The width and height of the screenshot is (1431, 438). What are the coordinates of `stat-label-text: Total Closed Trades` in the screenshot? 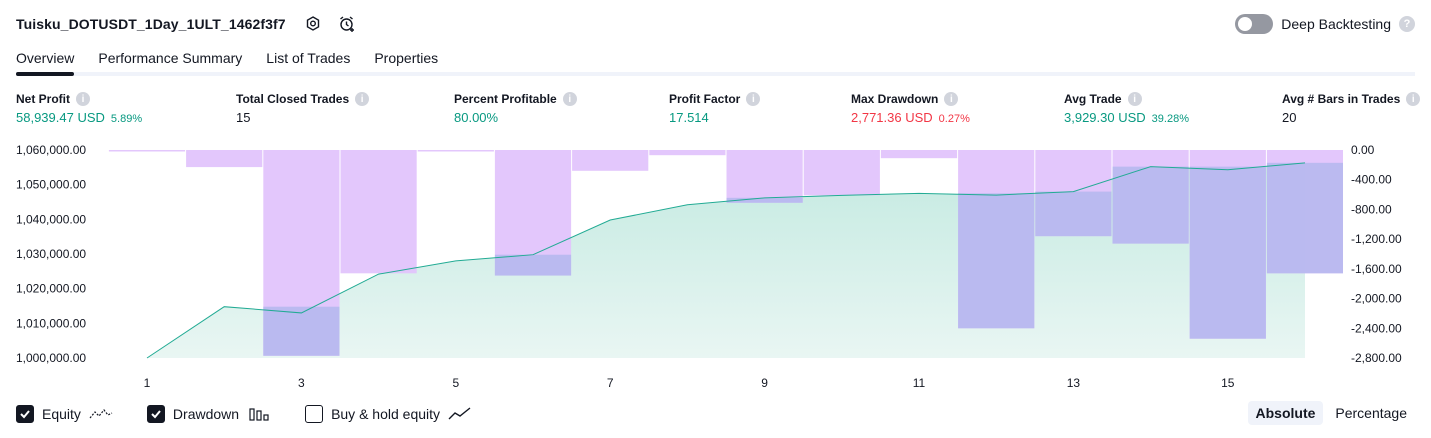 It's located at (293, 99).